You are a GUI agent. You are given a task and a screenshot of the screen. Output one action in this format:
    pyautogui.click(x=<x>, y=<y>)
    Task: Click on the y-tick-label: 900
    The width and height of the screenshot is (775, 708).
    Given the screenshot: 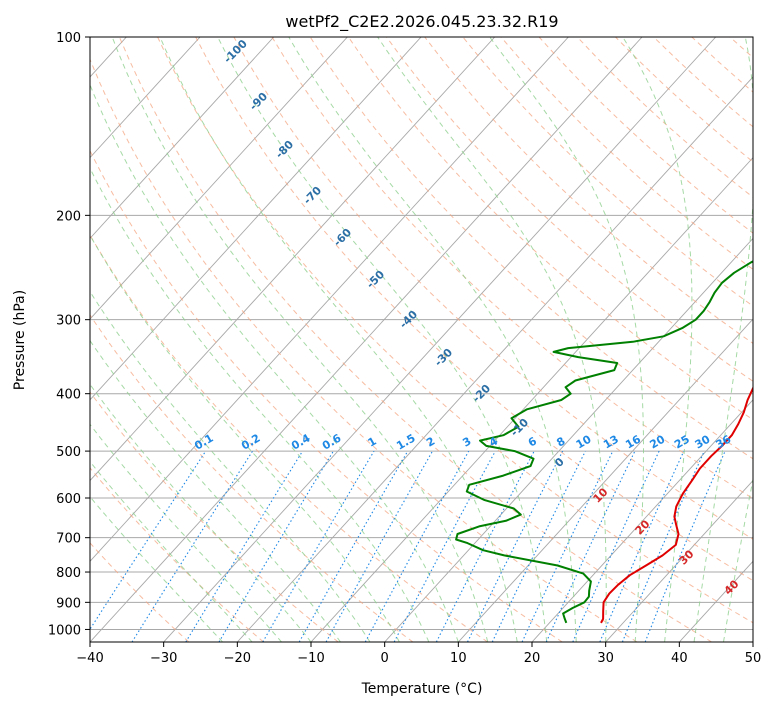 What is the action you would take?
    pyautogui.click(x=68, y=603)
    